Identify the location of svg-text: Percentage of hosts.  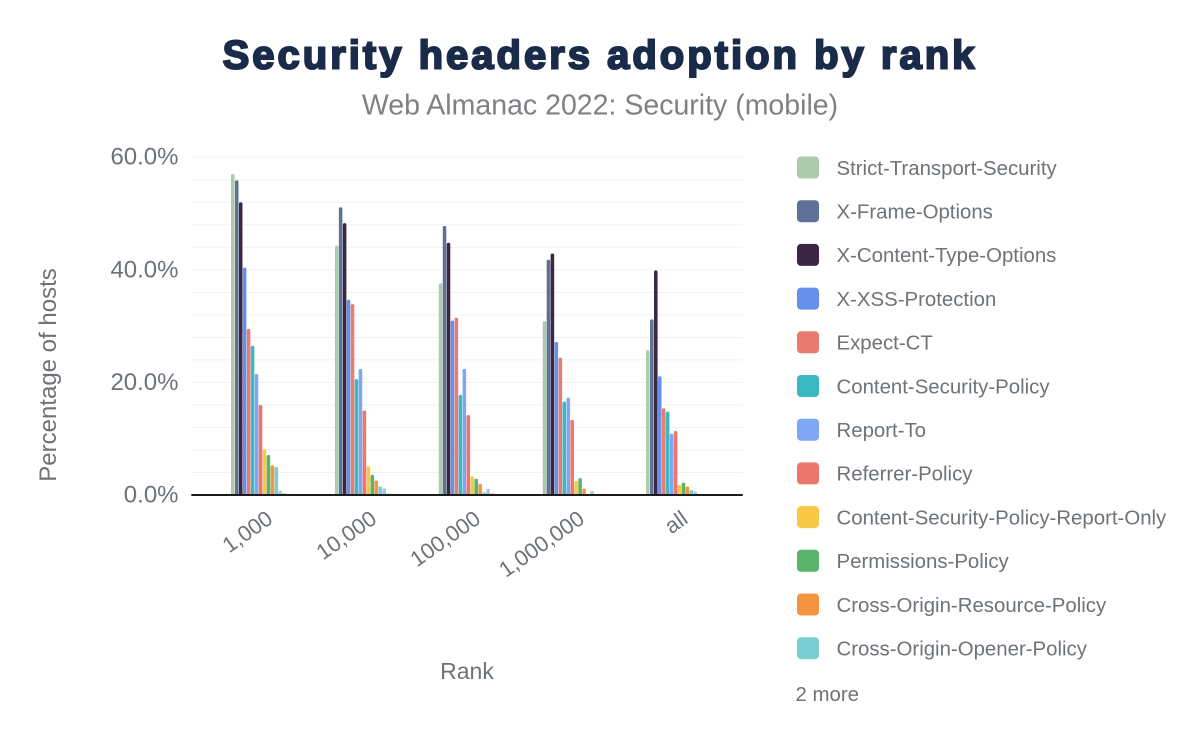
(48, 374).